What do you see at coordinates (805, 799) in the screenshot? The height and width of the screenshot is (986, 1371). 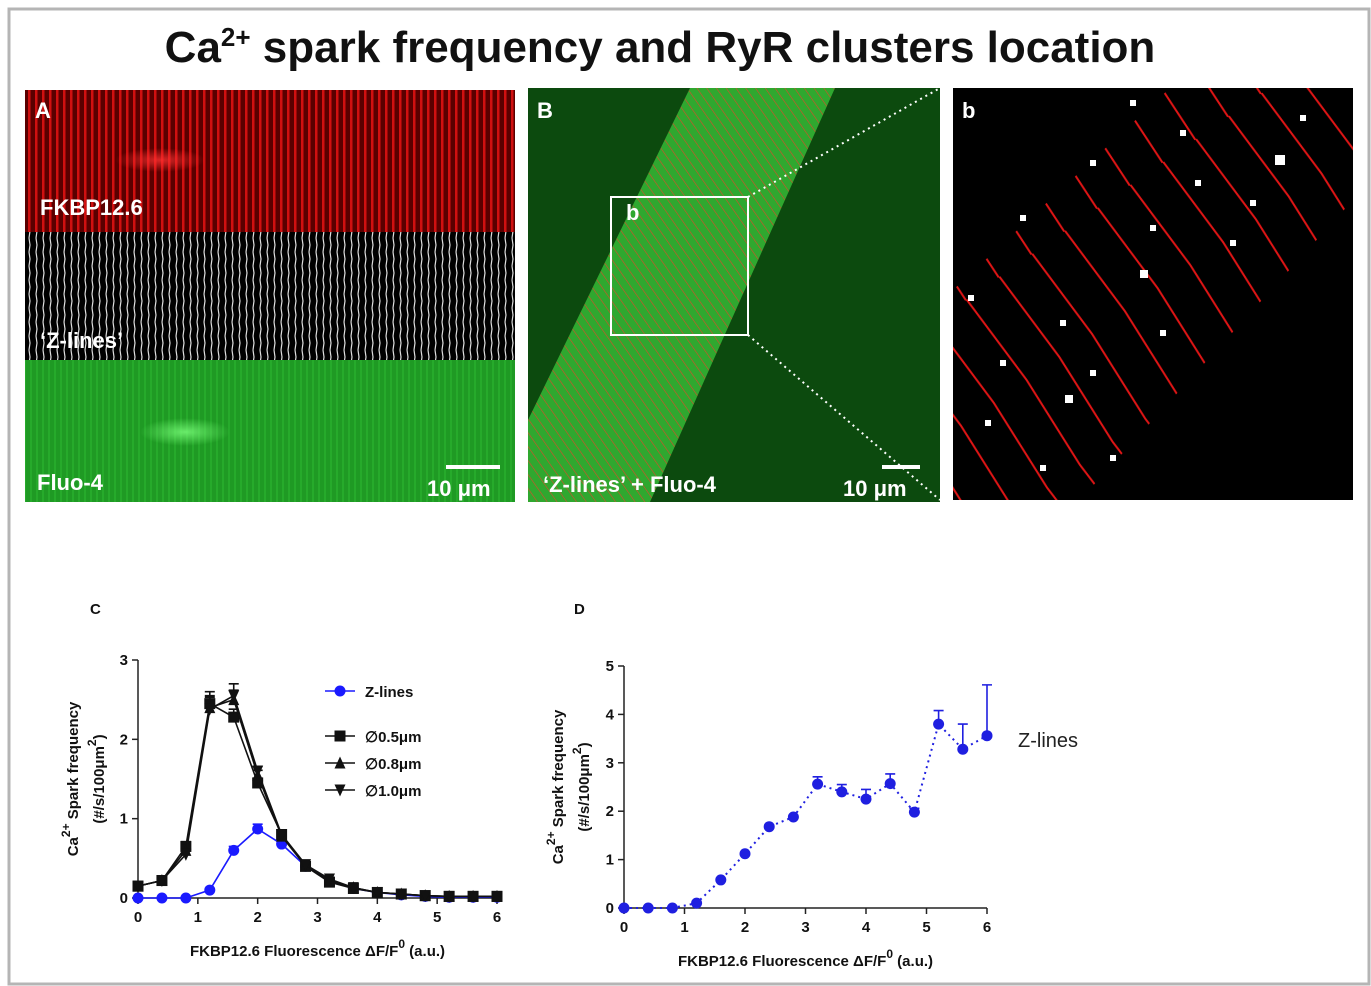 I see `series` at bounding box center [805, 799].